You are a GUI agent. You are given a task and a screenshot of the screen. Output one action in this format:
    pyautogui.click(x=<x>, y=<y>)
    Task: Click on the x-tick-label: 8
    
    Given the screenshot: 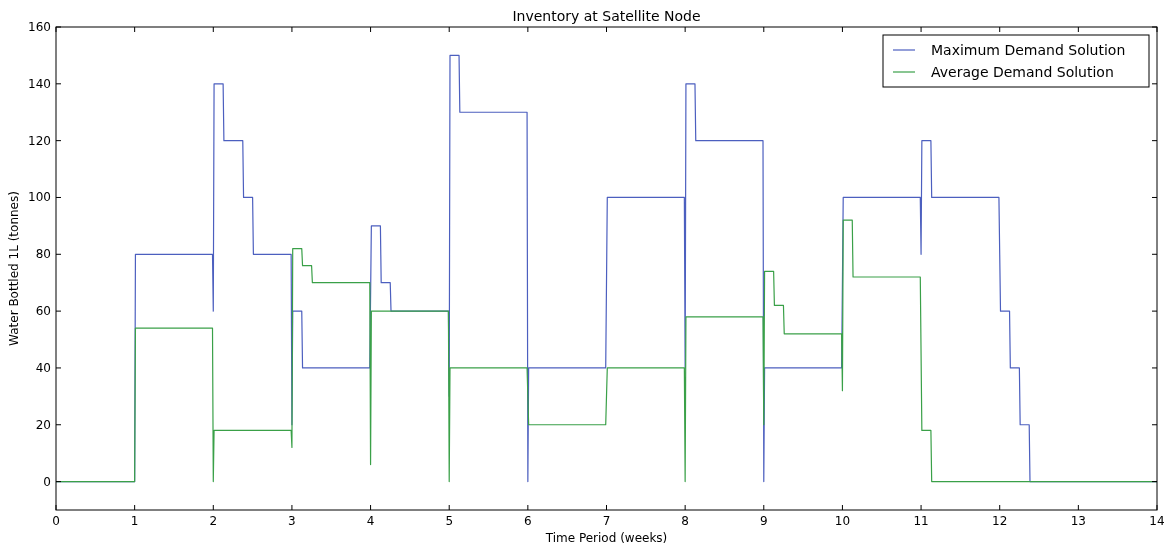 What is the action you would take?
    pyautogui.click(x=685, y=521)
    